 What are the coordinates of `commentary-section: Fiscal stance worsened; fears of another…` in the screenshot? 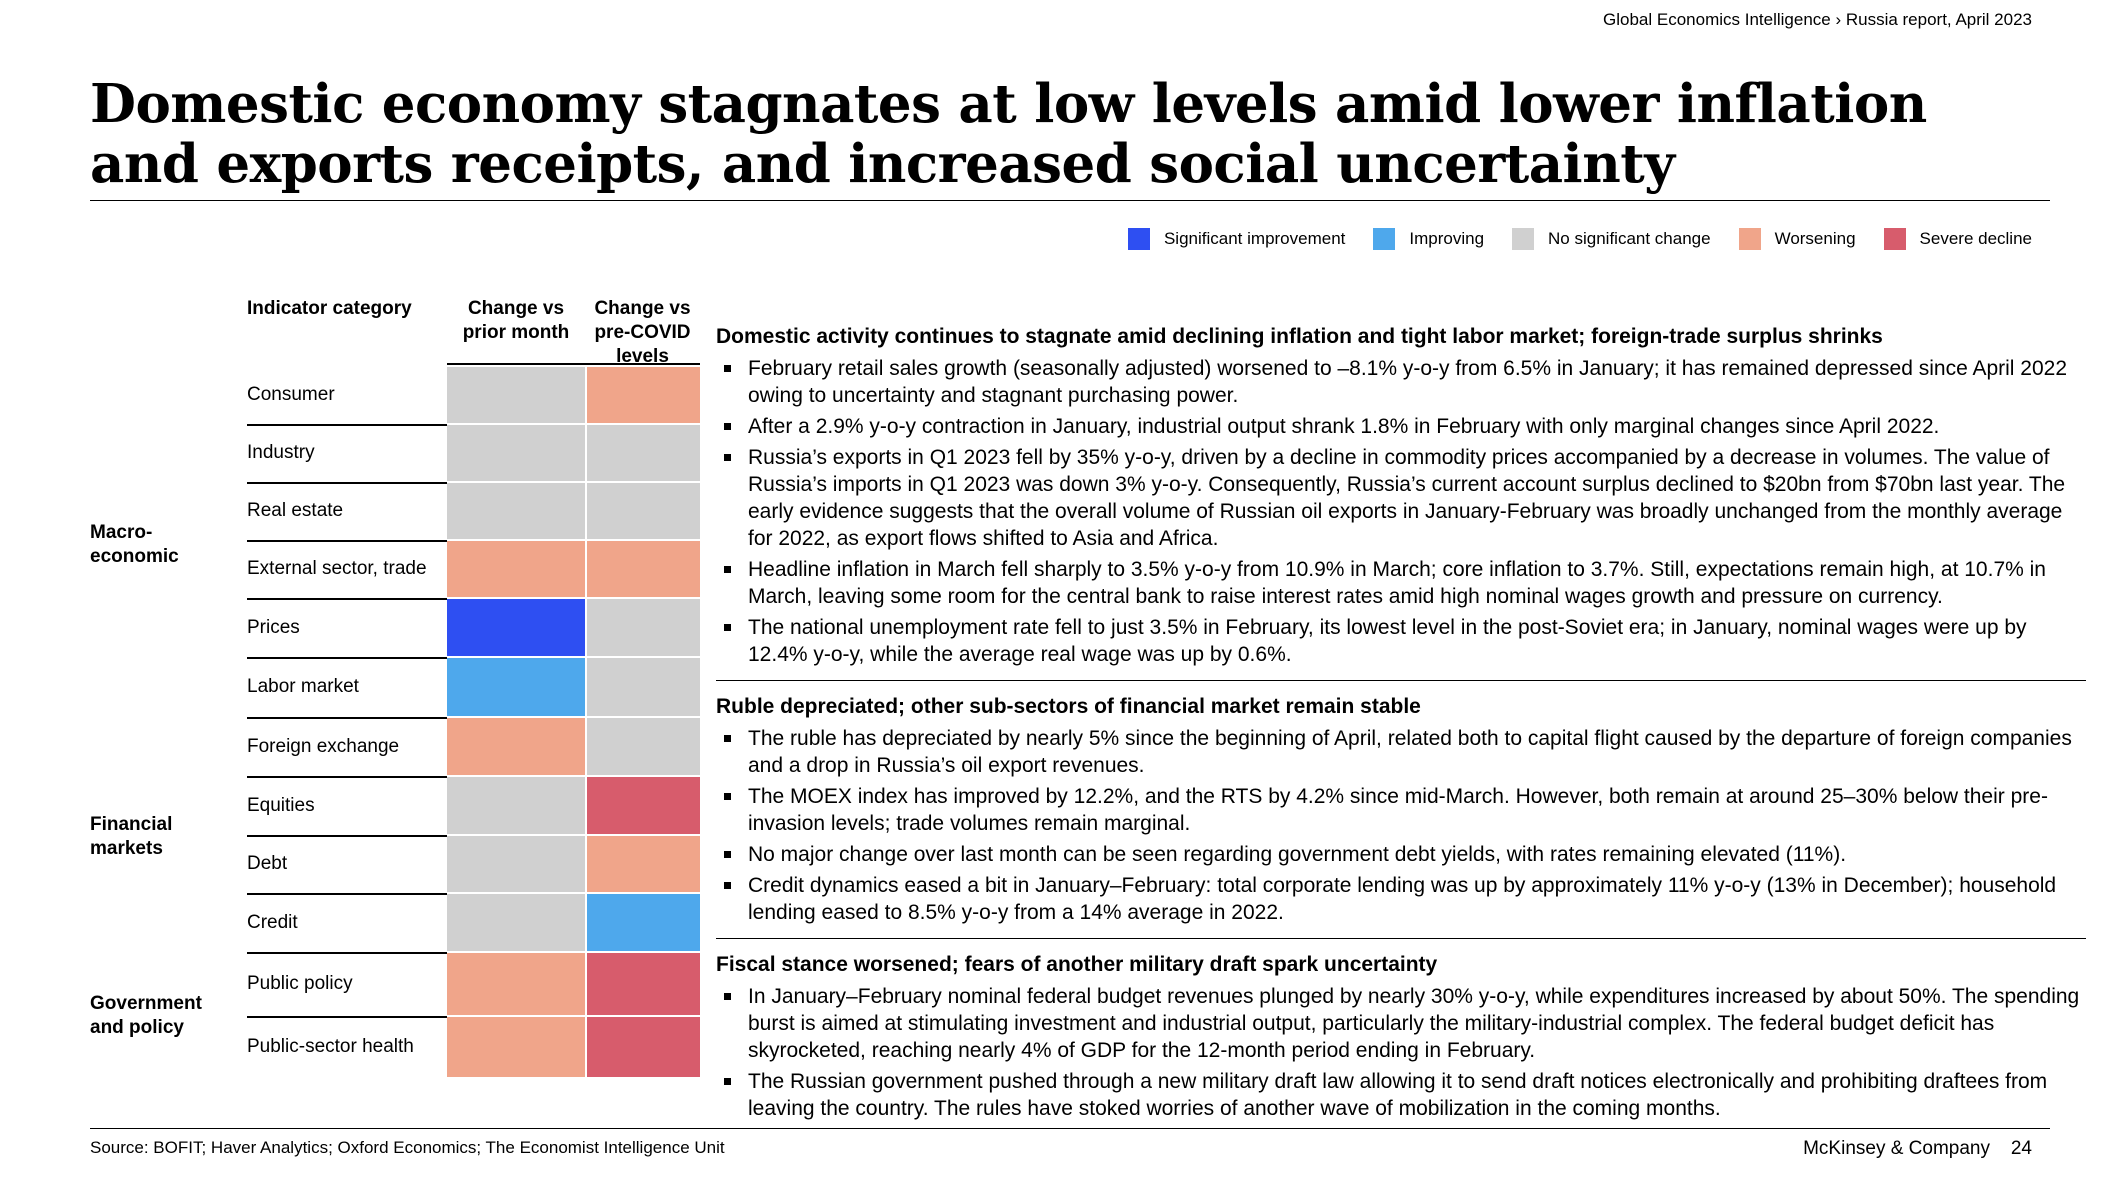 It's located at (1401, 1036).